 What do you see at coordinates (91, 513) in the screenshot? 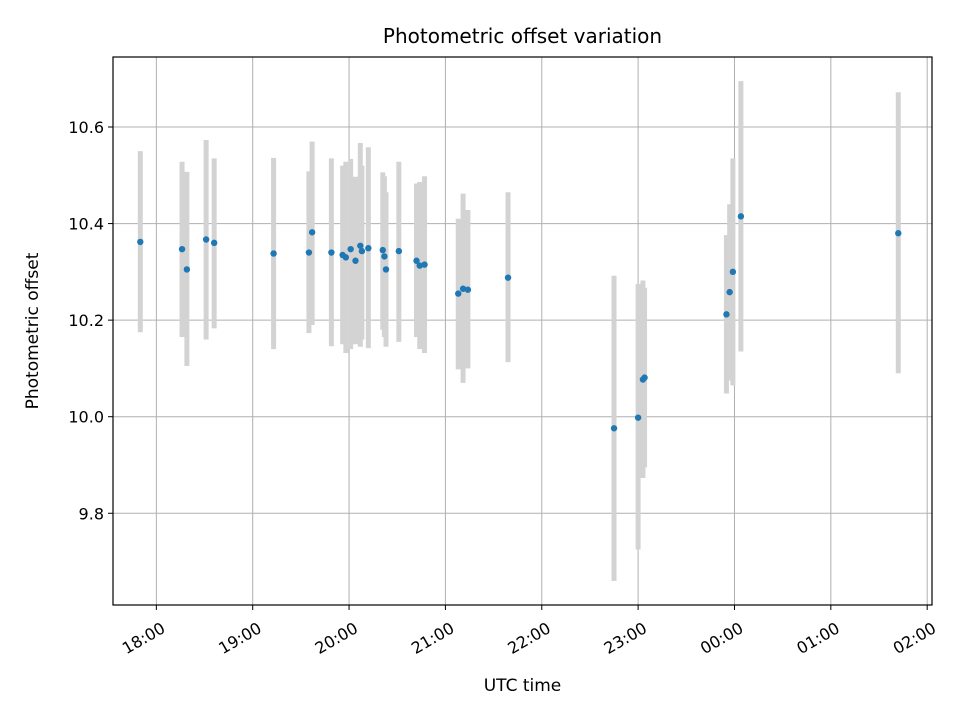
I see `y-tick-label: 9.8` at bounding box center [91, 513].